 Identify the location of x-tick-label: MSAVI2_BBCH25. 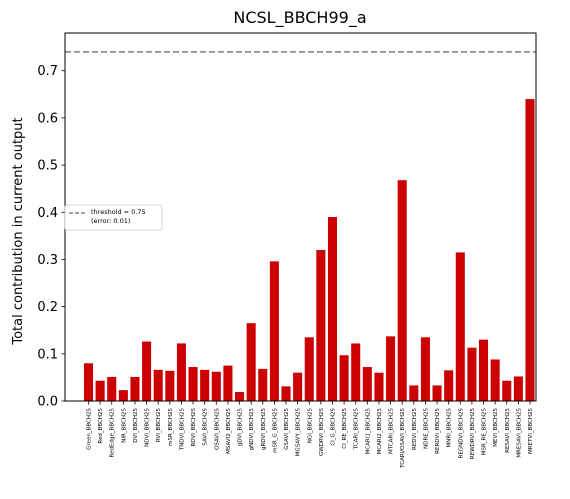
(229, 431).